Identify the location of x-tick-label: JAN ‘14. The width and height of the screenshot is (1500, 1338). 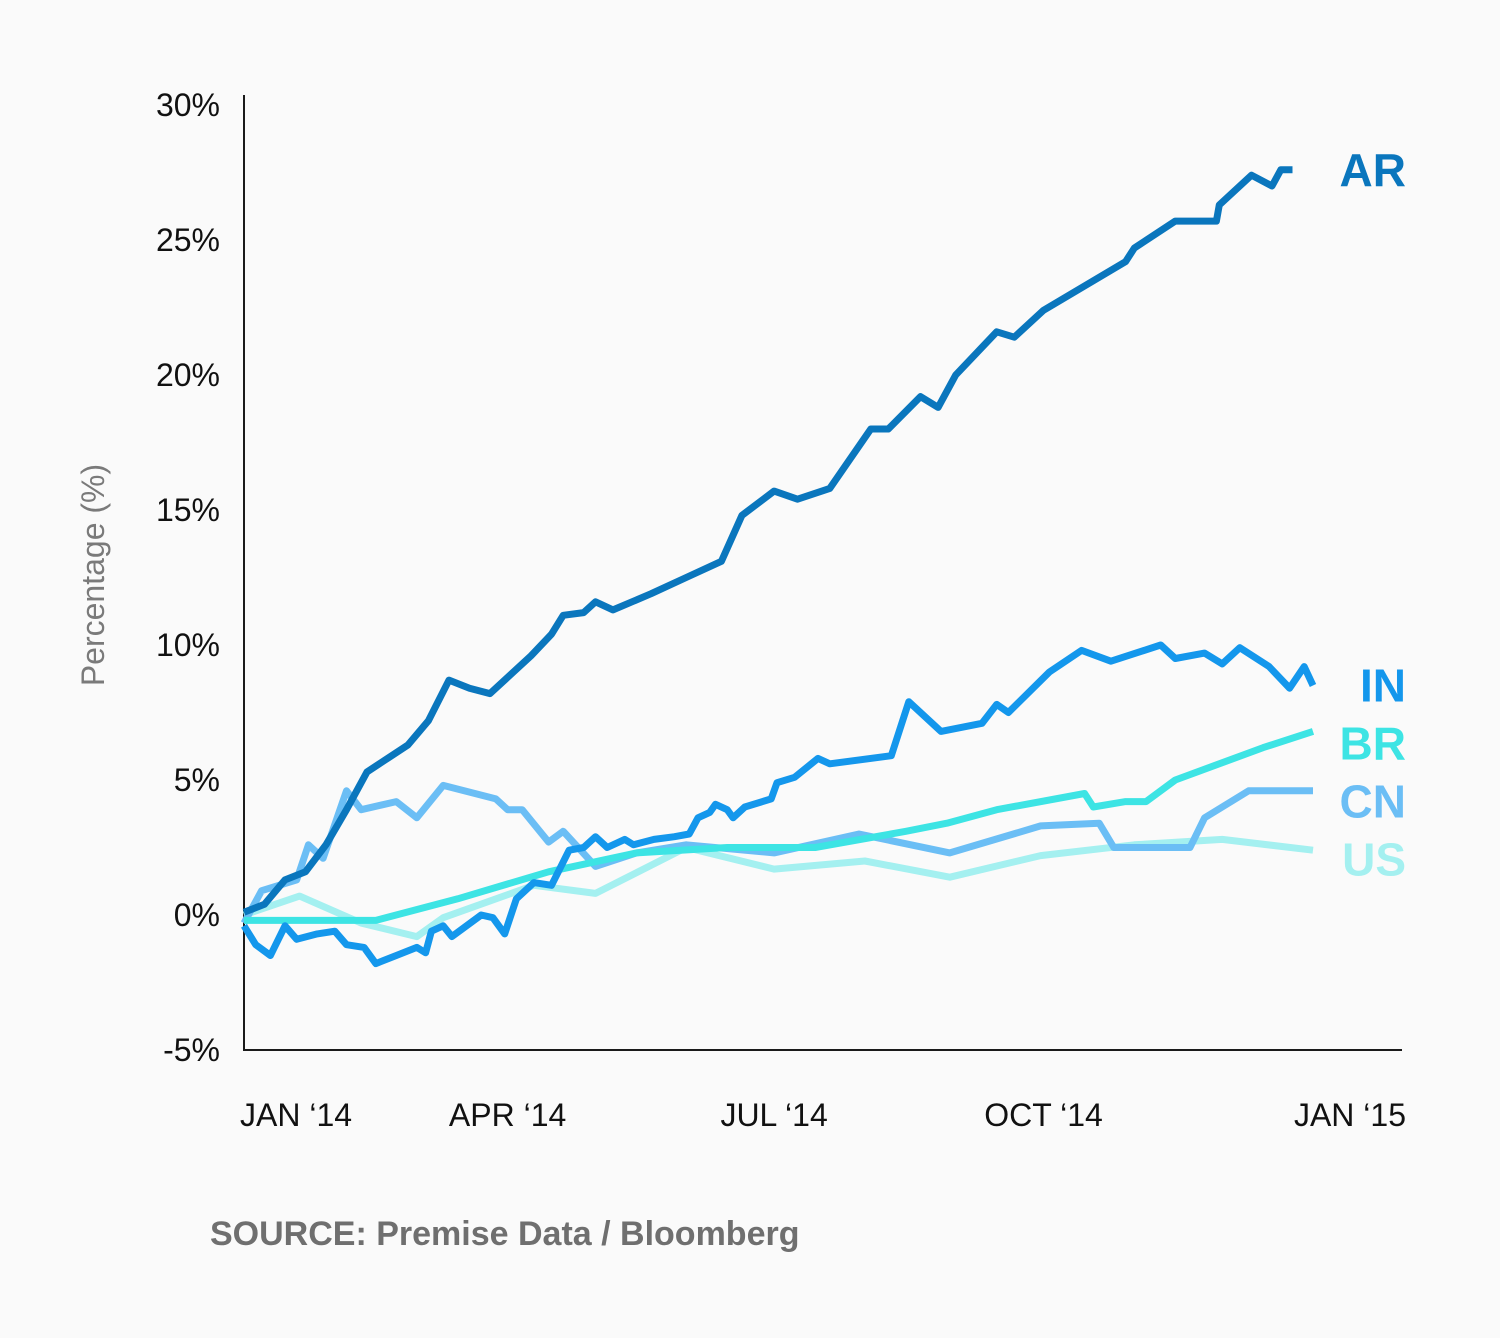
(296, 1115).